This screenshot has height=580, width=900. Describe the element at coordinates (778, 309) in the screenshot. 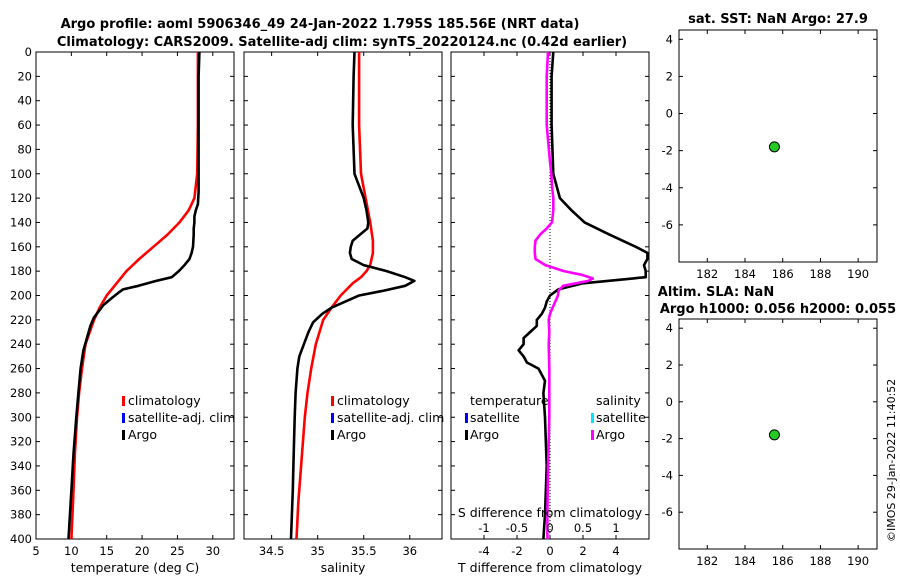

I see `sla-panel-subtitle: Argo h1000: 0.056 h2000: 0.055` at that location.